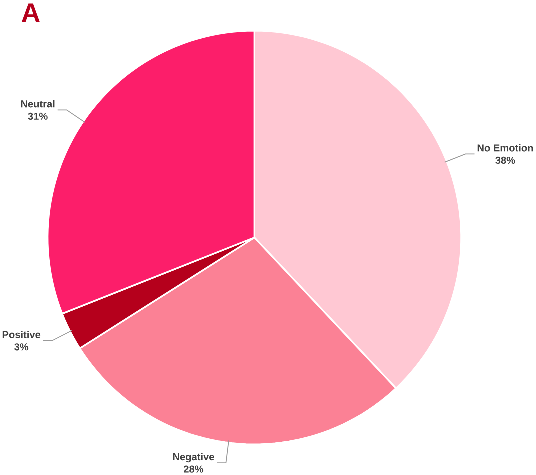  What do you see at coordinates (38, 116) in the screenshot?
I see `data-label: 31%` at bounding box center [38, 116].